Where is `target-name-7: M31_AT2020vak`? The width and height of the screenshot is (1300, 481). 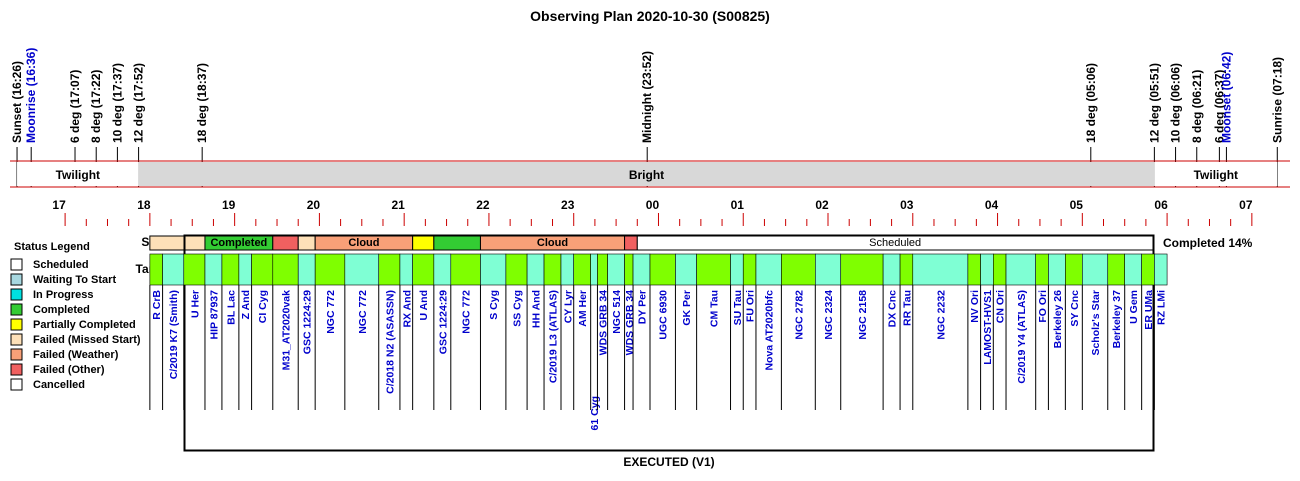 target-name-7: M31_AT2020vak is located at coordinates (286, 330).